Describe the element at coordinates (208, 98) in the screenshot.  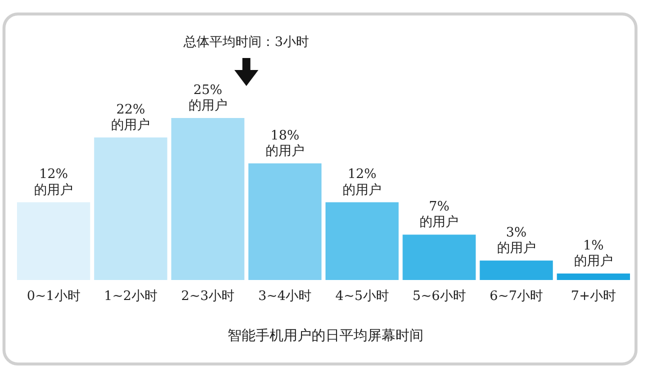
I see `data-label: 25% 的用户` at that location.